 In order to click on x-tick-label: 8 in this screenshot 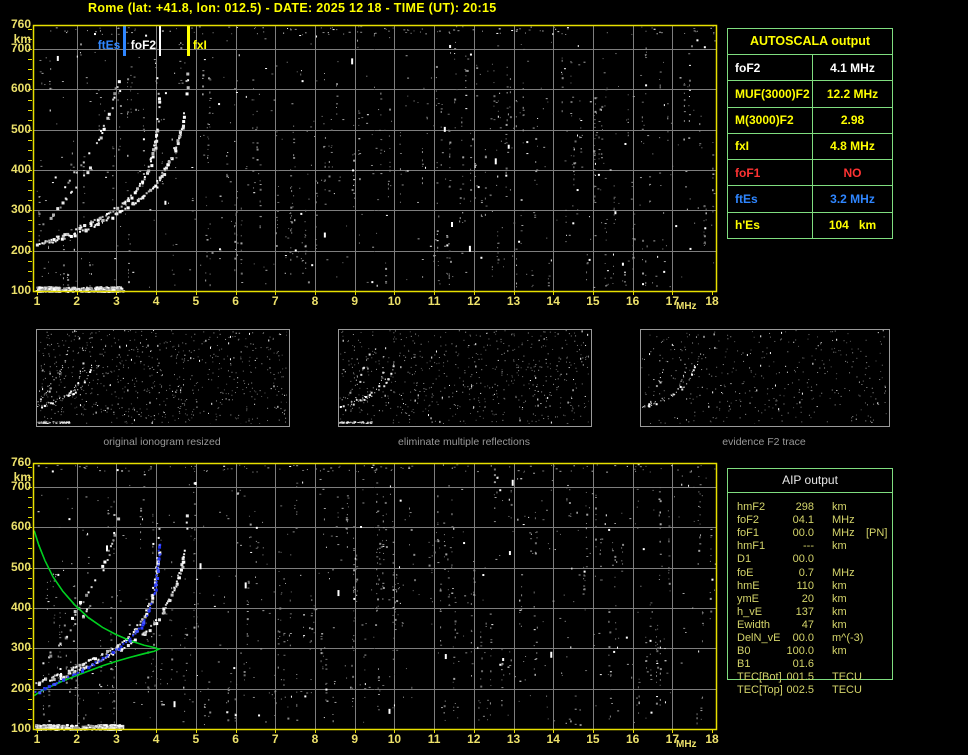, I will do `click(315, 739)`.